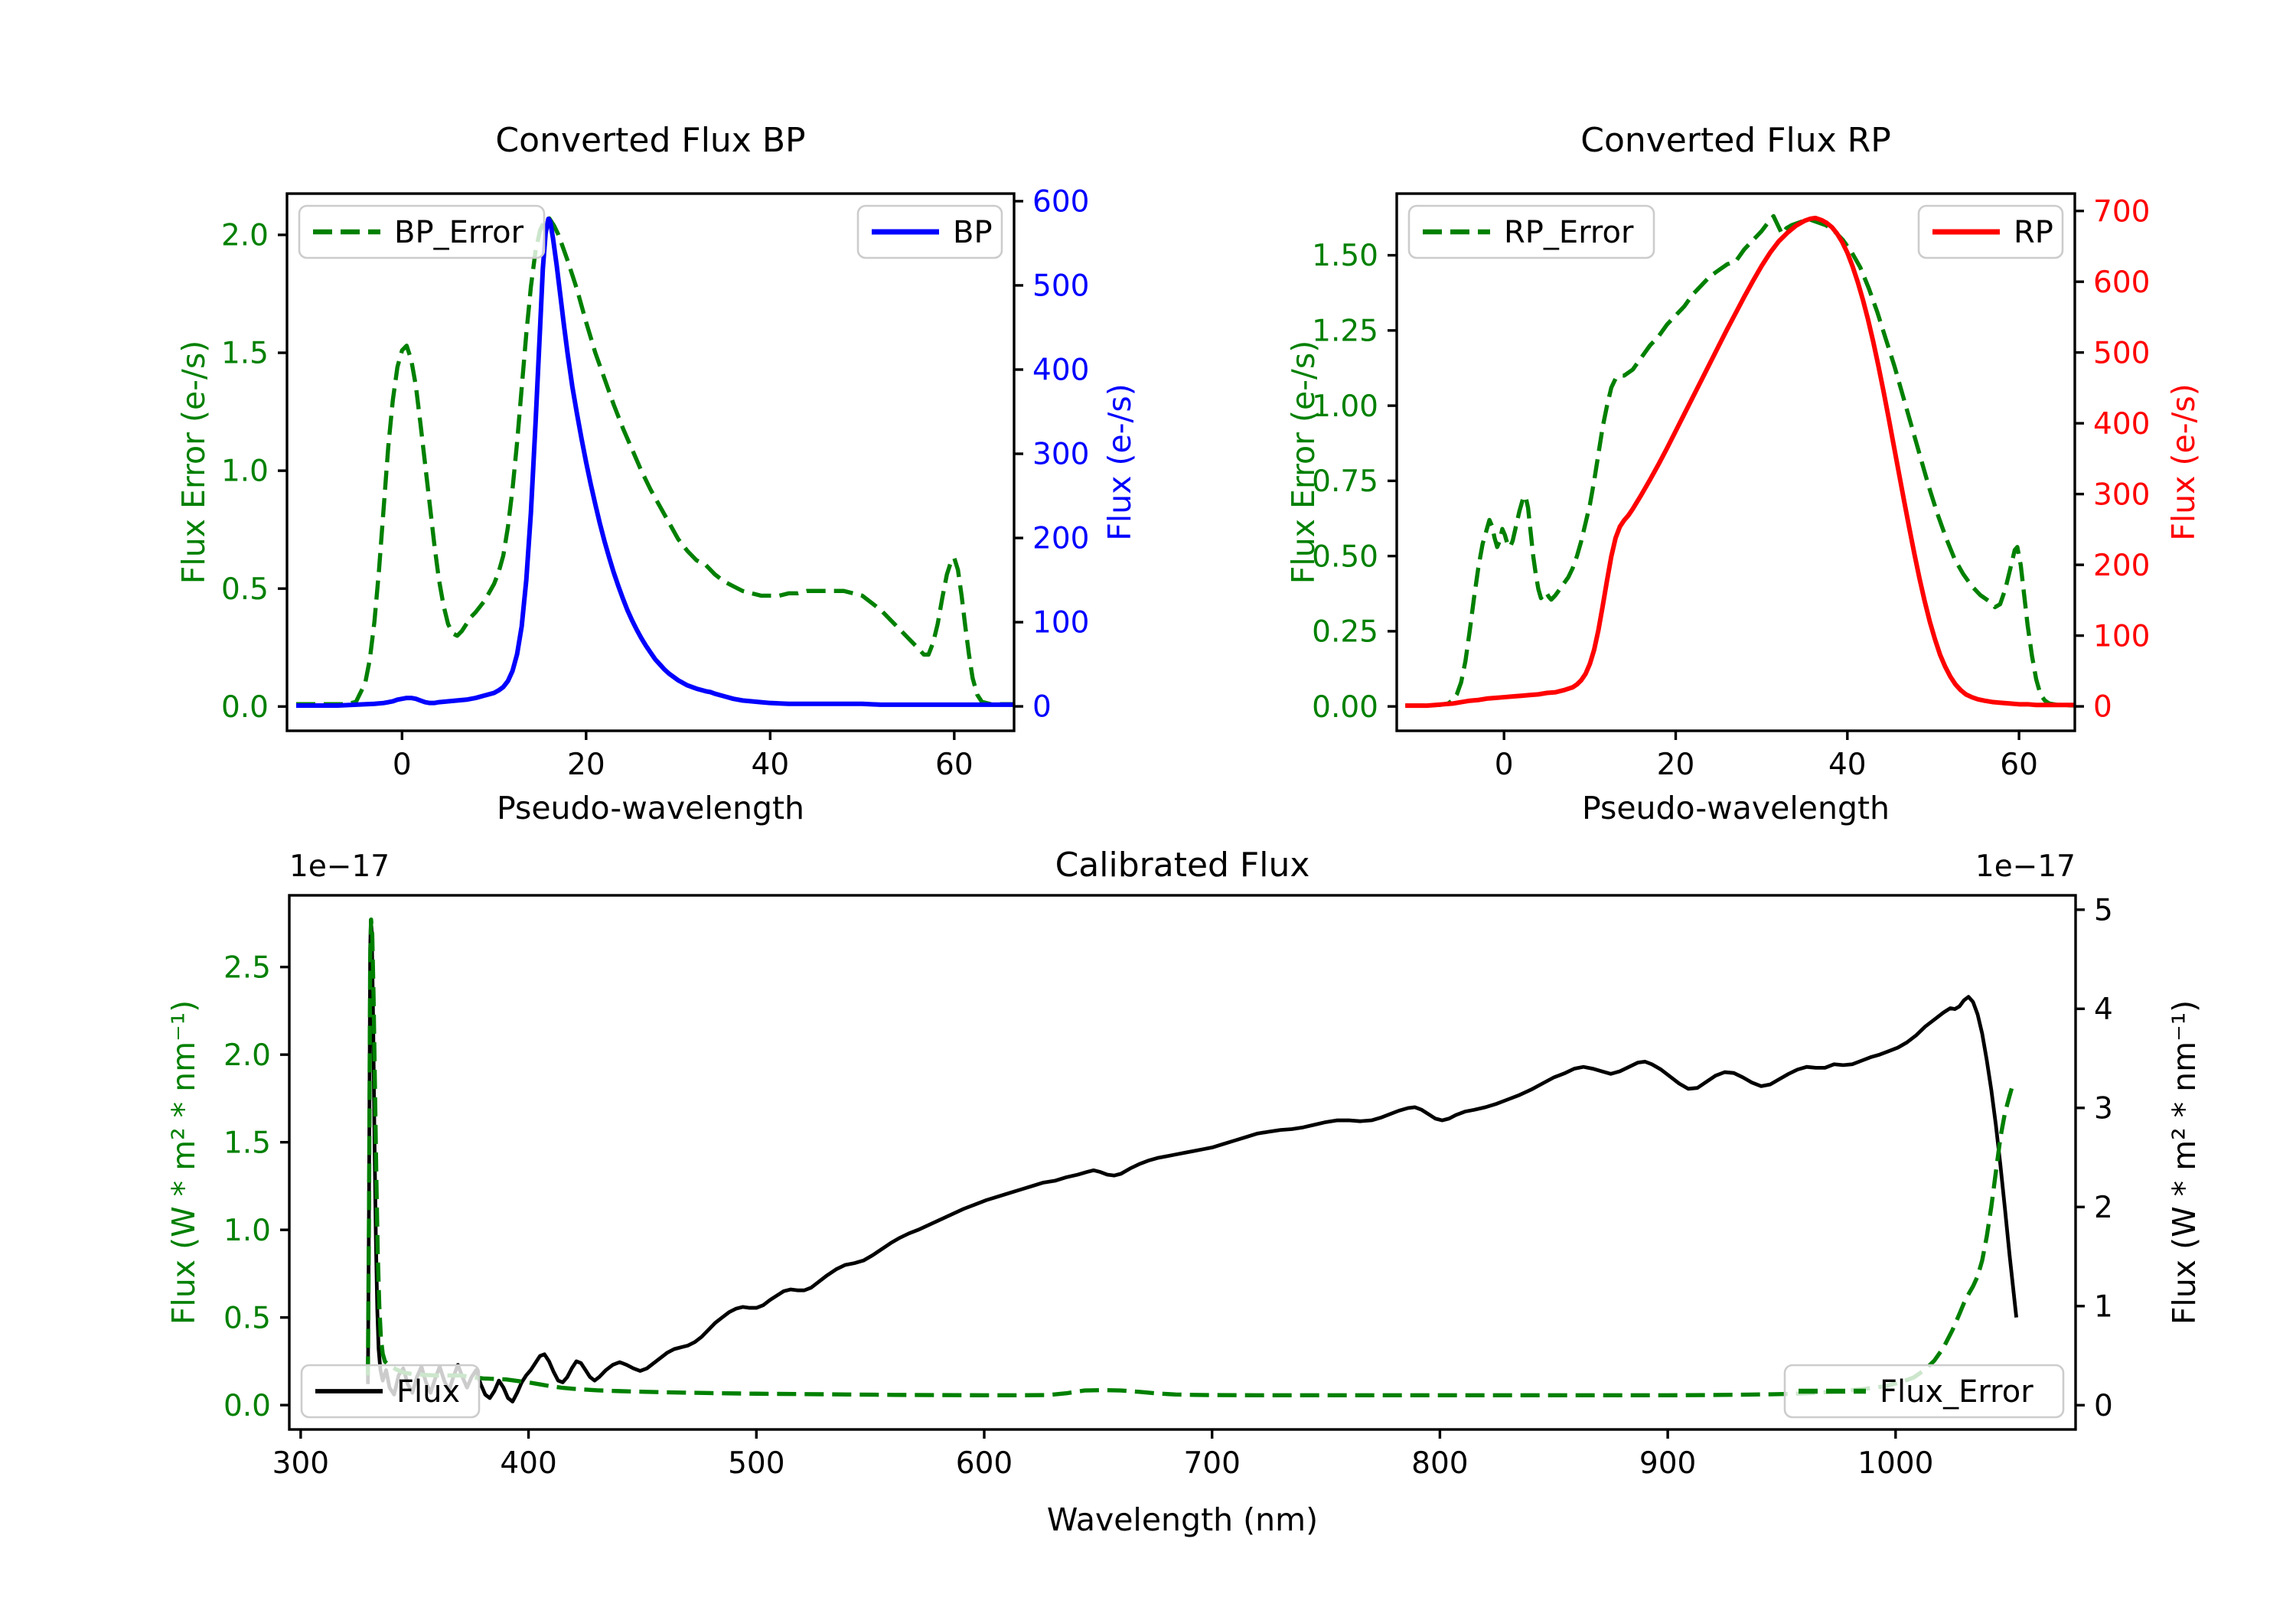 The width and height of the screenshot is (2296, 1607). I want to click on cal-right-tick-label: 5, so click(2103, 910).